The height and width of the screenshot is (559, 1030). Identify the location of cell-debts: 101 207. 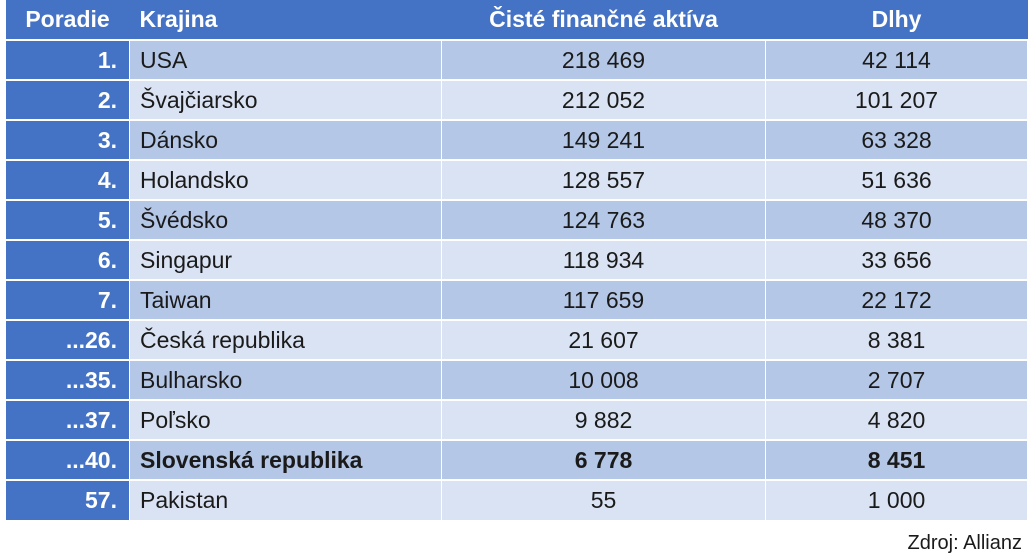
(896, 100).